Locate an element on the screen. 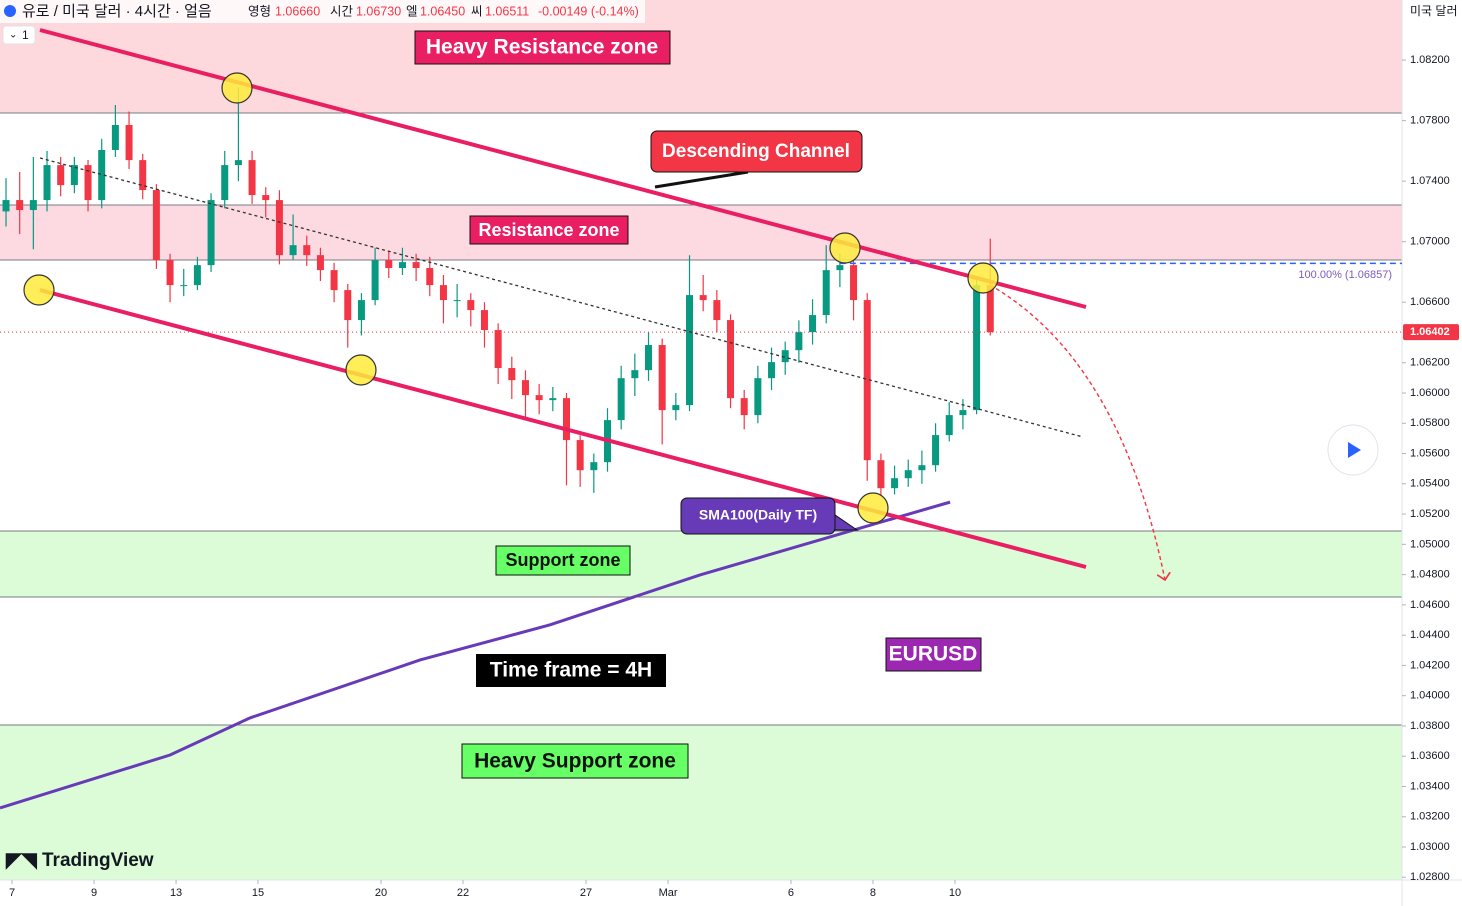 This screenshot has height=906, width=1462. ohlc-value: 1.06730 is located at coordinates (378, 11).